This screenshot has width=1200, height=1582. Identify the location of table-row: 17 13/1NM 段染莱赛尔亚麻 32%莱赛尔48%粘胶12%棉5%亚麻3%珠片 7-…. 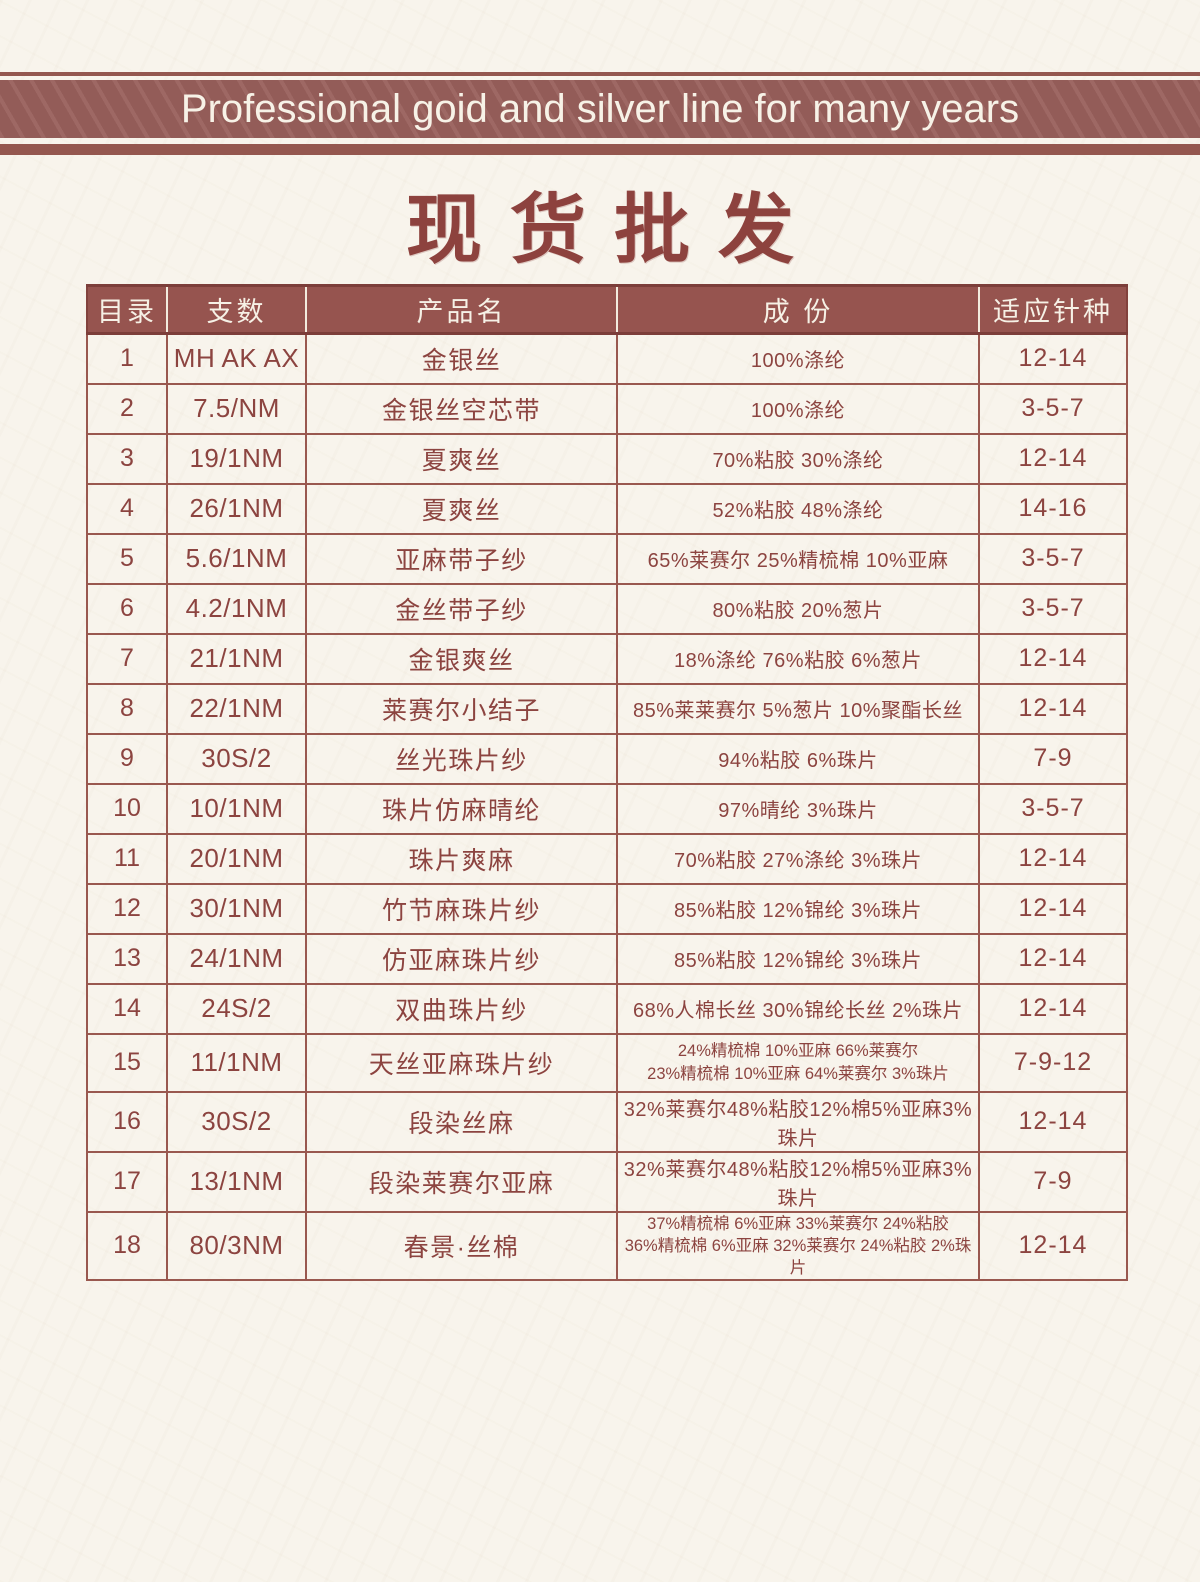
(607, 1181).